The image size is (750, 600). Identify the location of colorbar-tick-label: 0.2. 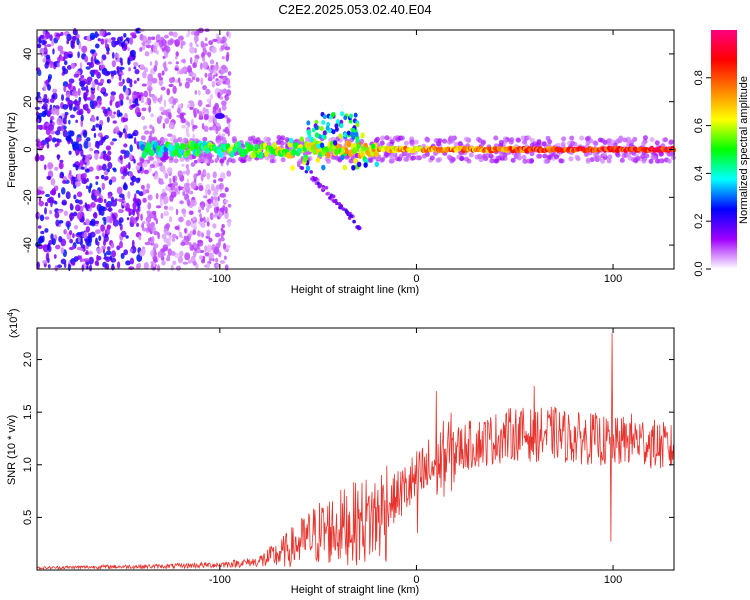
(699, 221).